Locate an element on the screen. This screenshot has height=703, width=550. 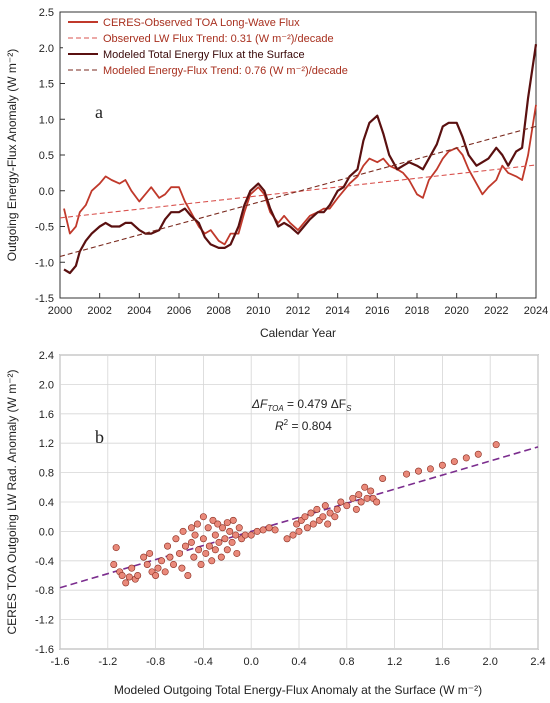
r2-value: = 0.804 is located at coordinates (310, 426).